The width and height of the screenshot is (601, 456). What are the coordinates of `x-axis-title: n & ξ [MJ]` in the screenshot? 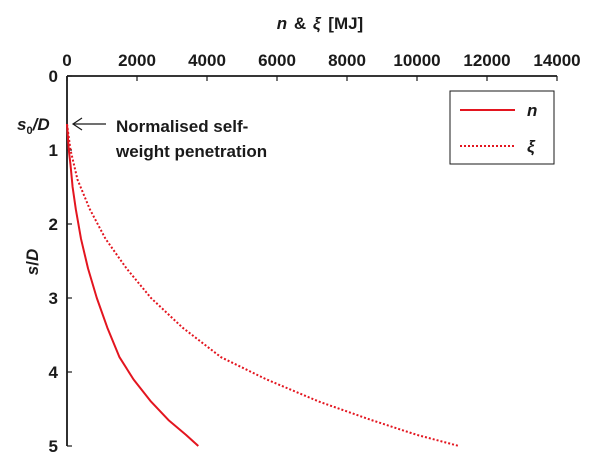 It's located at (320, 23).